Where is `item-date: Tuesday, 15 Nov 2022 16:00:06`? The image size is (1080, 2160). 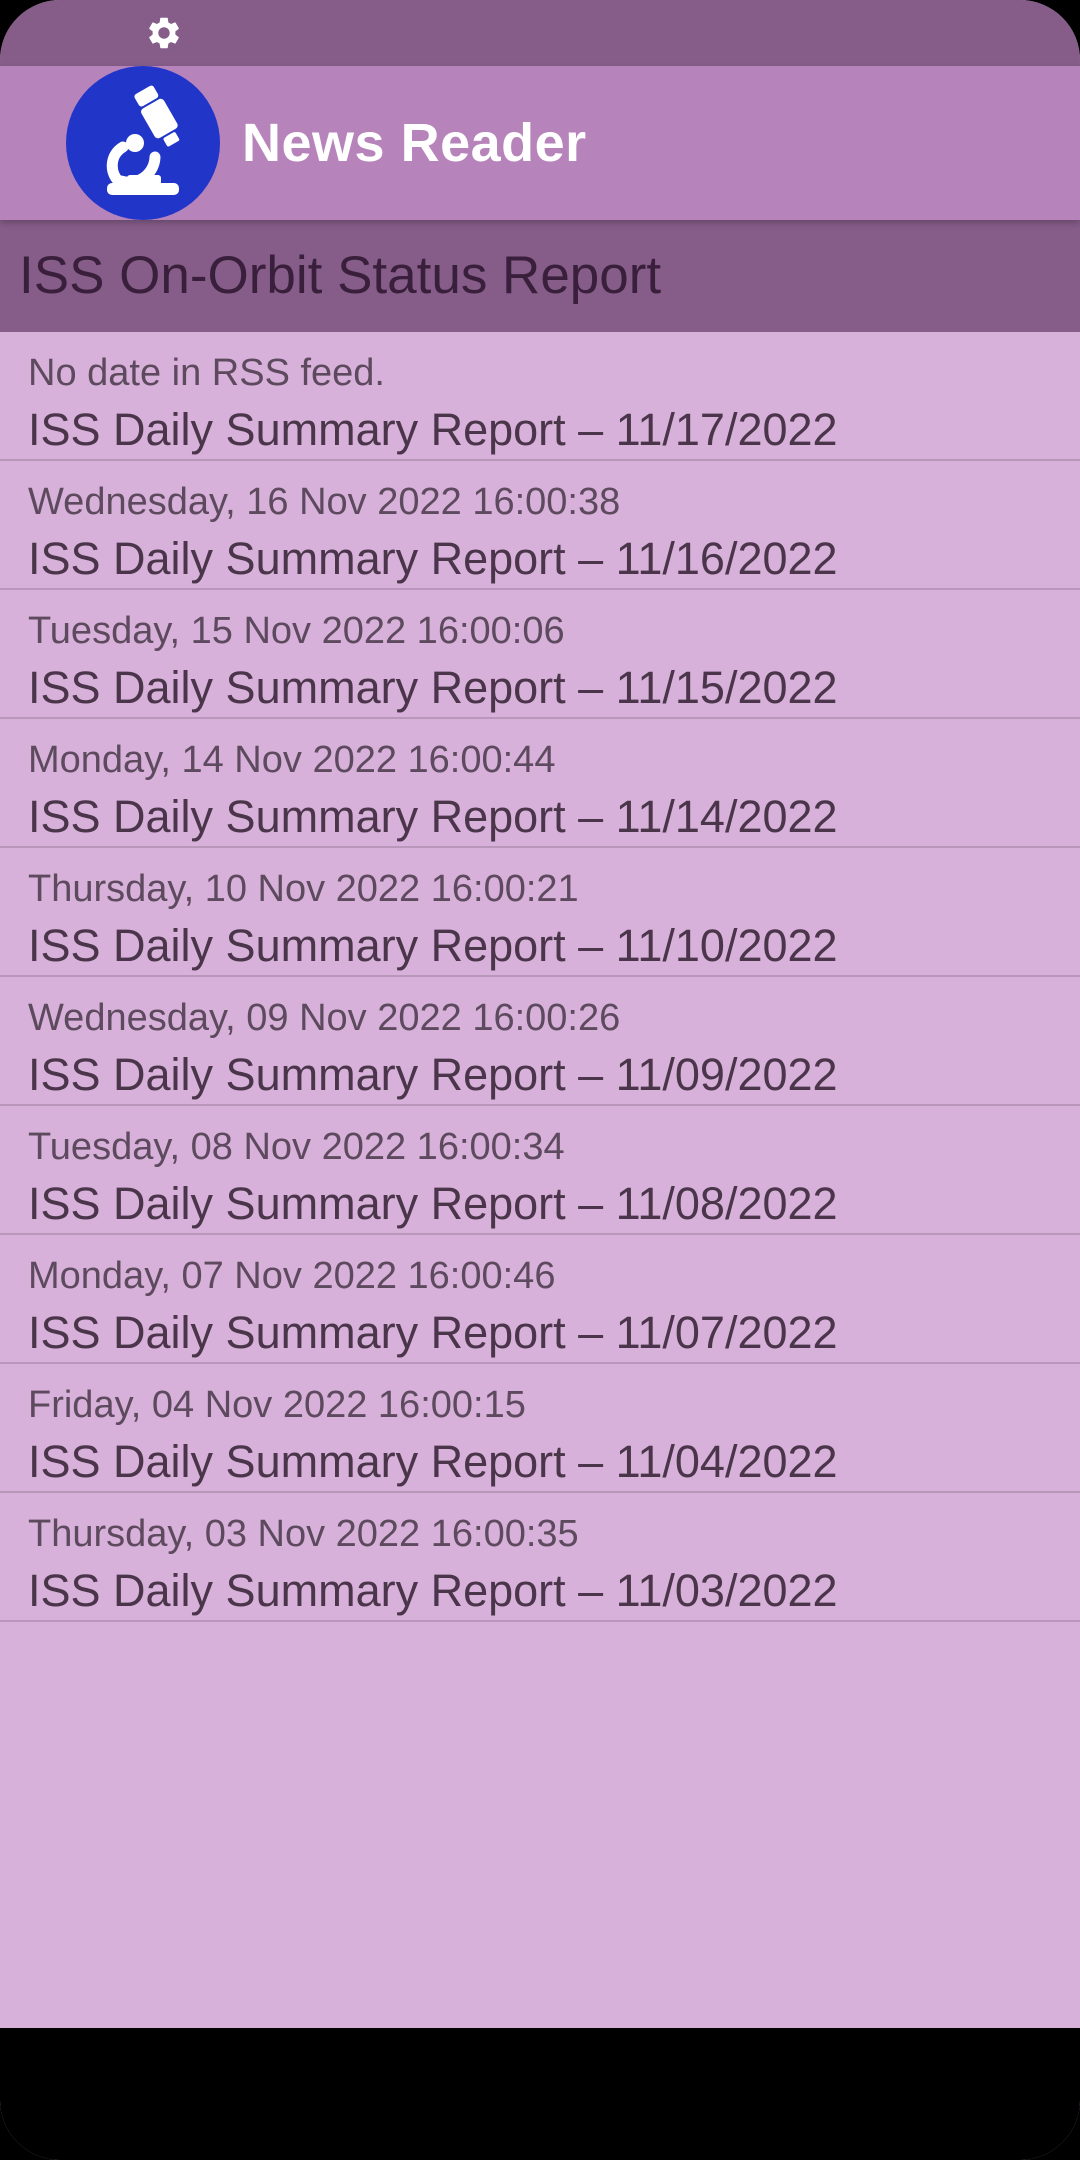
item-date: Tuesday, 15 Nov 2022 16:00:06 is located at coordinates (296, 631).